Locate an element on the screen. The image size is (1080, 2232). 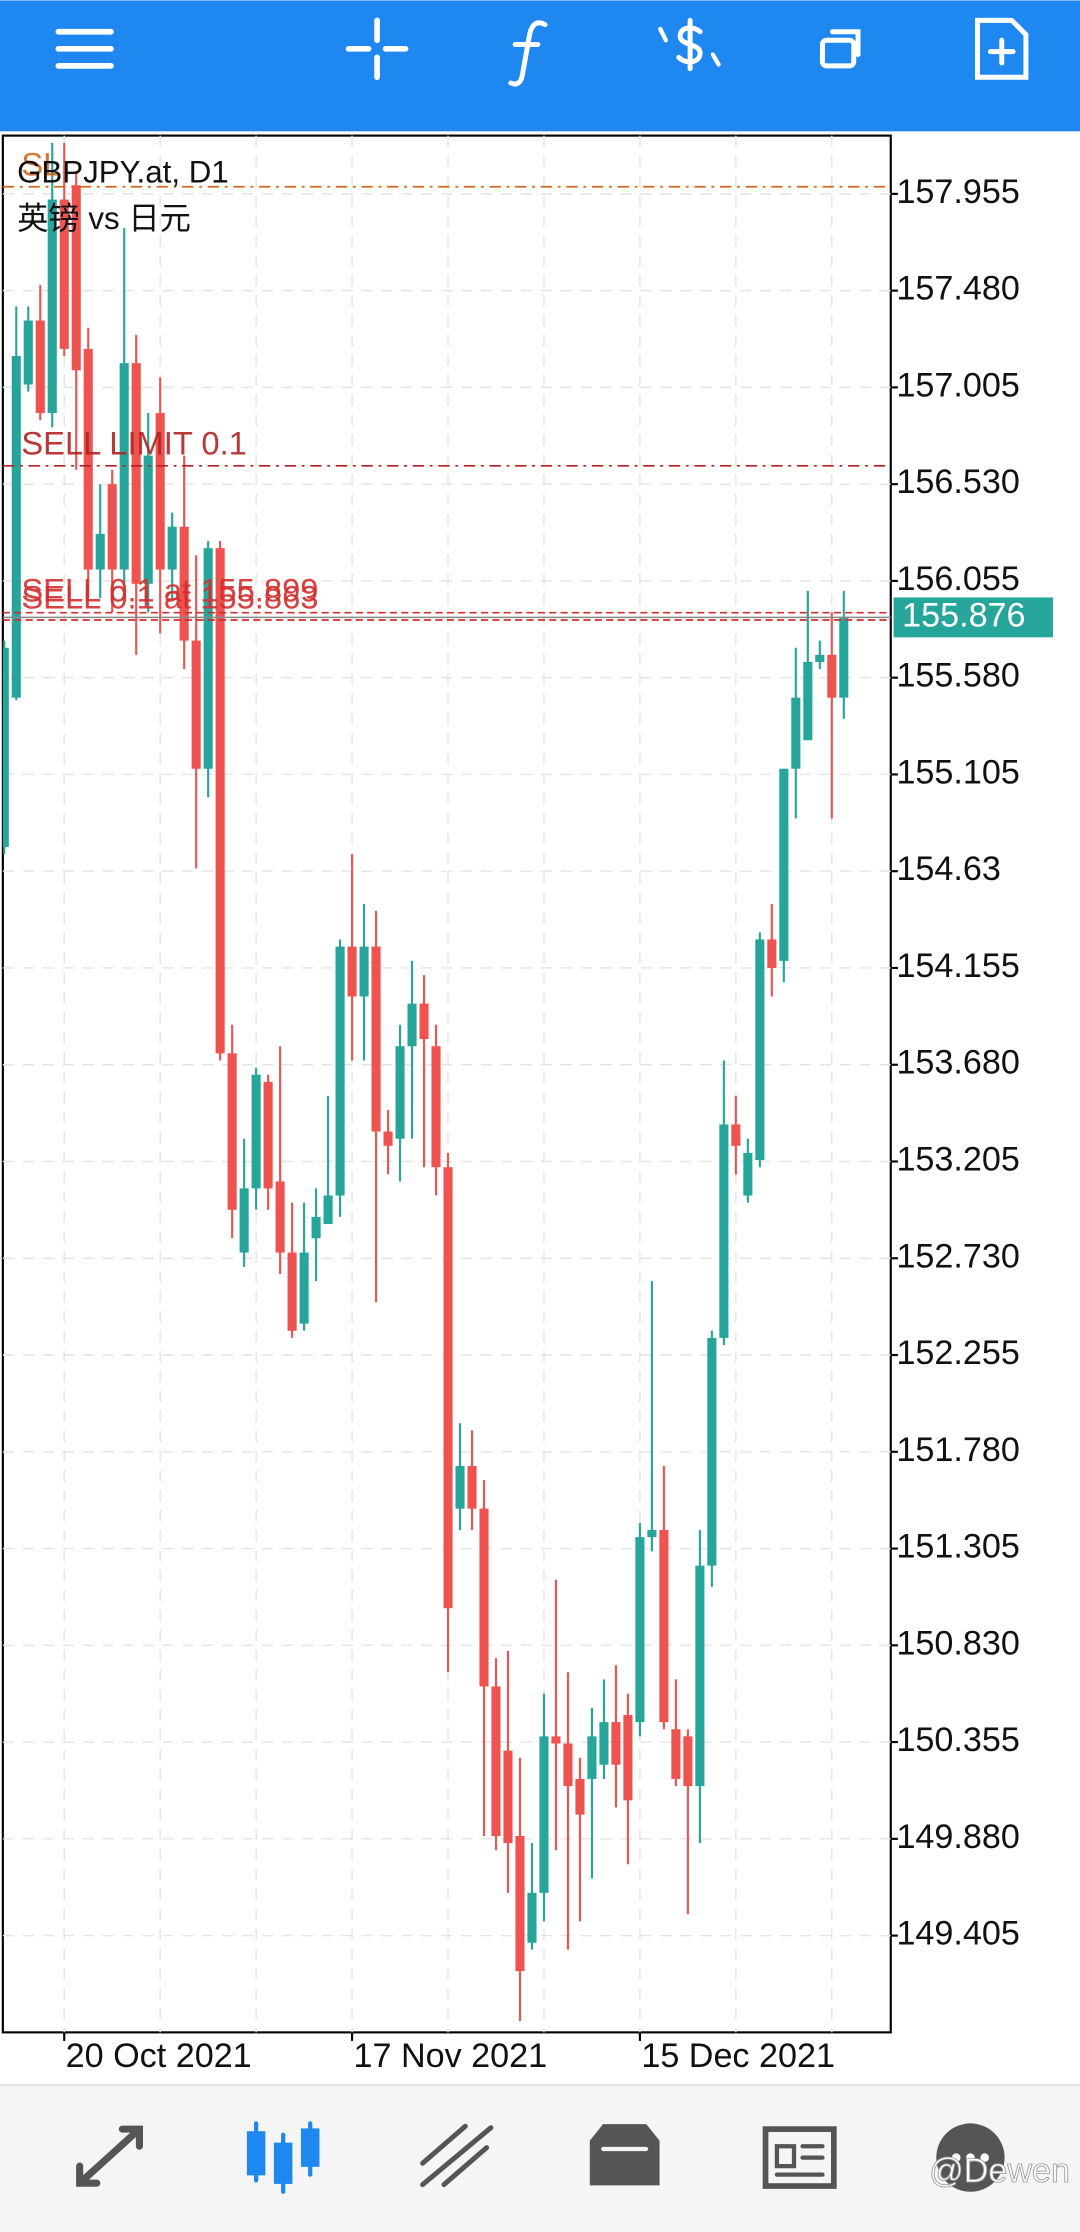
chart-title: GBPJPY.at, D1 is located at coordinates (123, 171).